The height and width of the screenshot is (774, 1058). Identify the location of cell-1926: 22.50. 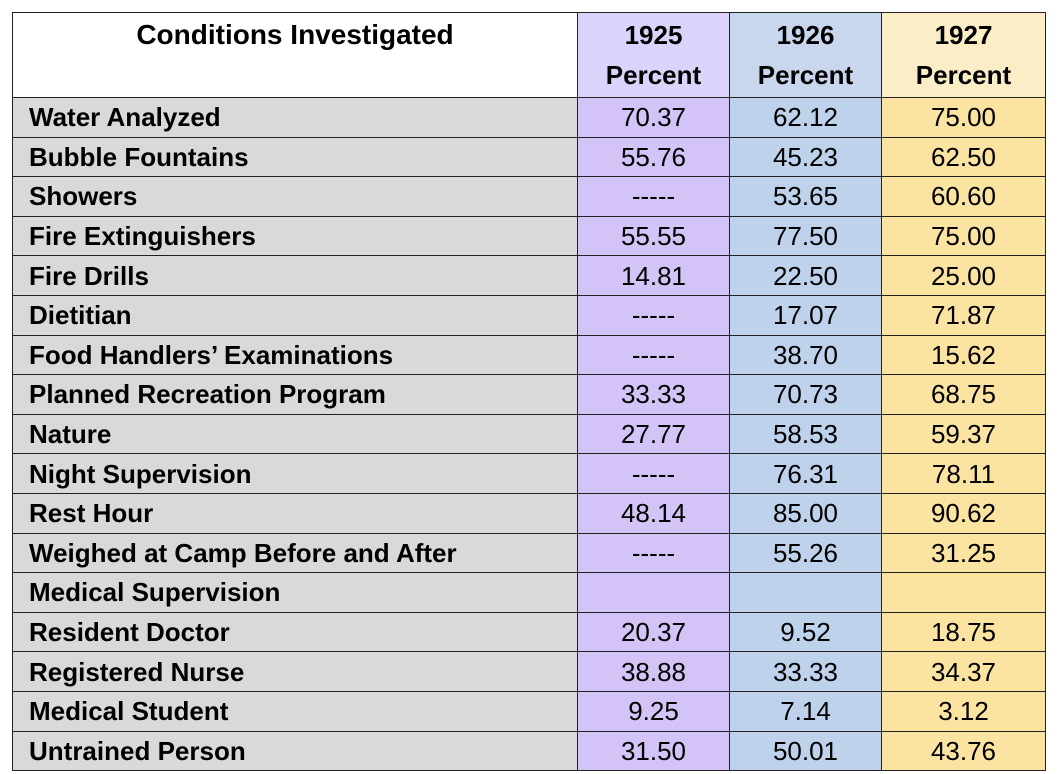
(805, 275).